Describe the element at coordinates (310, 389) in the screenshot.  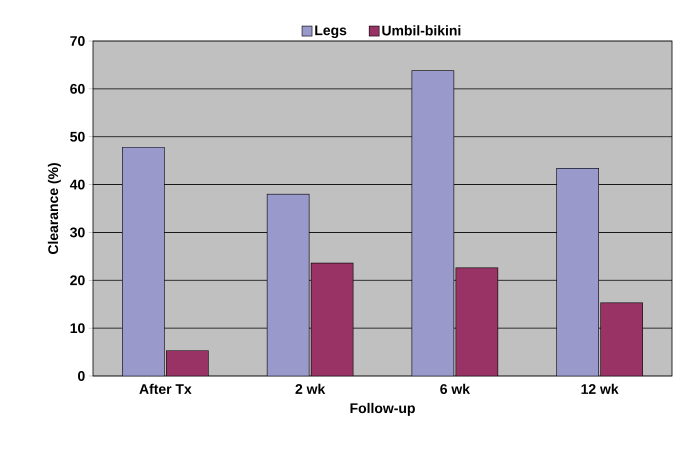
I see `x-tick-label: 2 wk` at that location.